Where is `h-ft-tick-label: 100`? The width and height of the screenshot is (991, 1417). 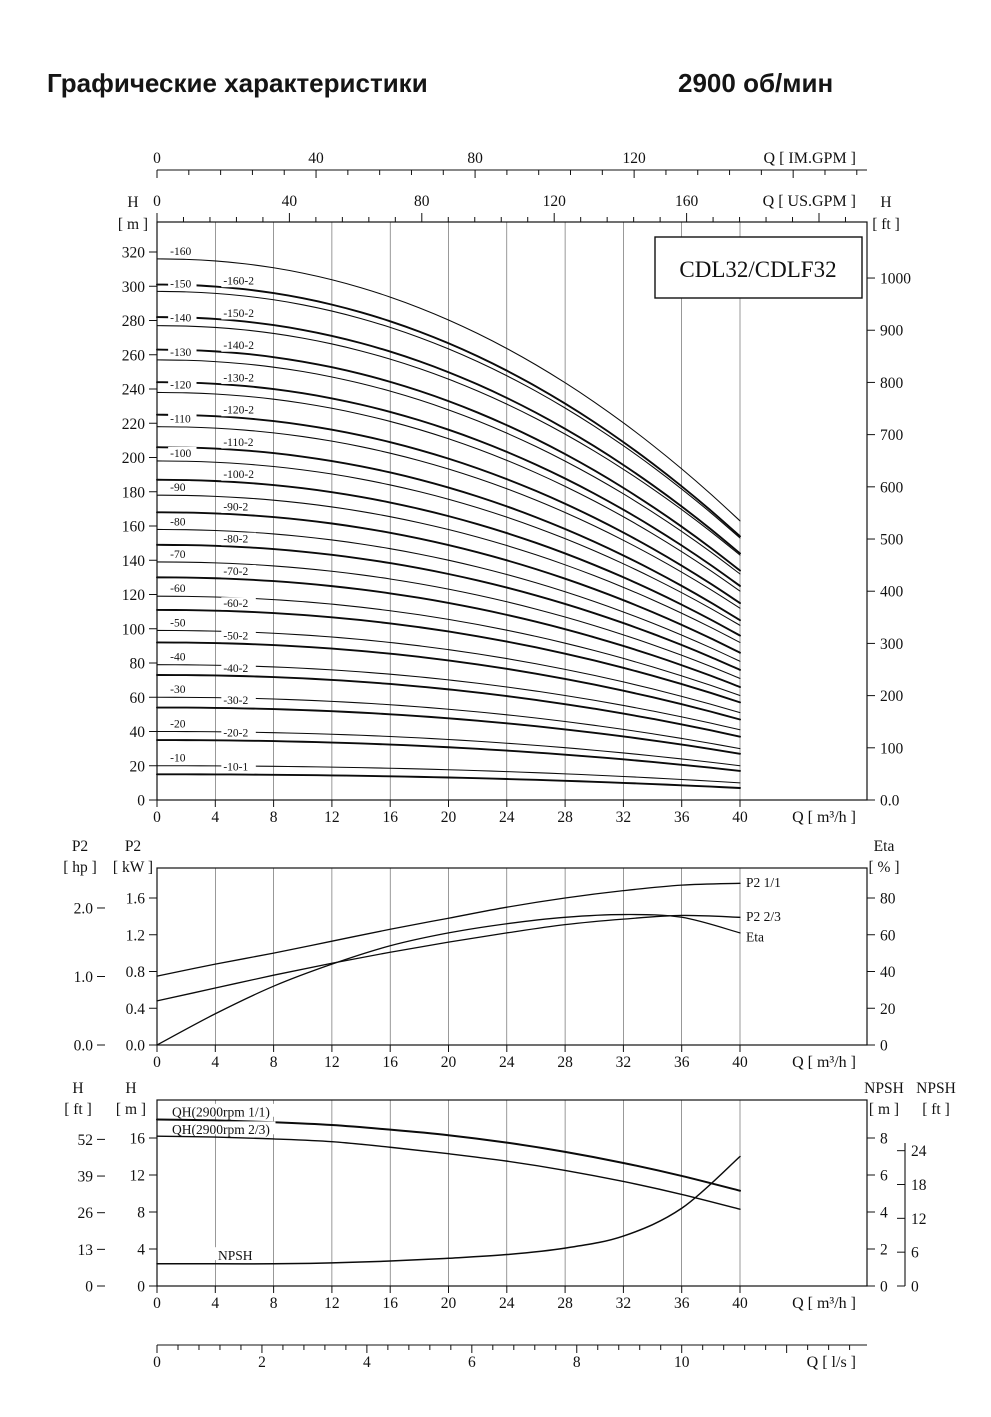 h-ft-tick-label: 100 is located at coordinates (892, 748).